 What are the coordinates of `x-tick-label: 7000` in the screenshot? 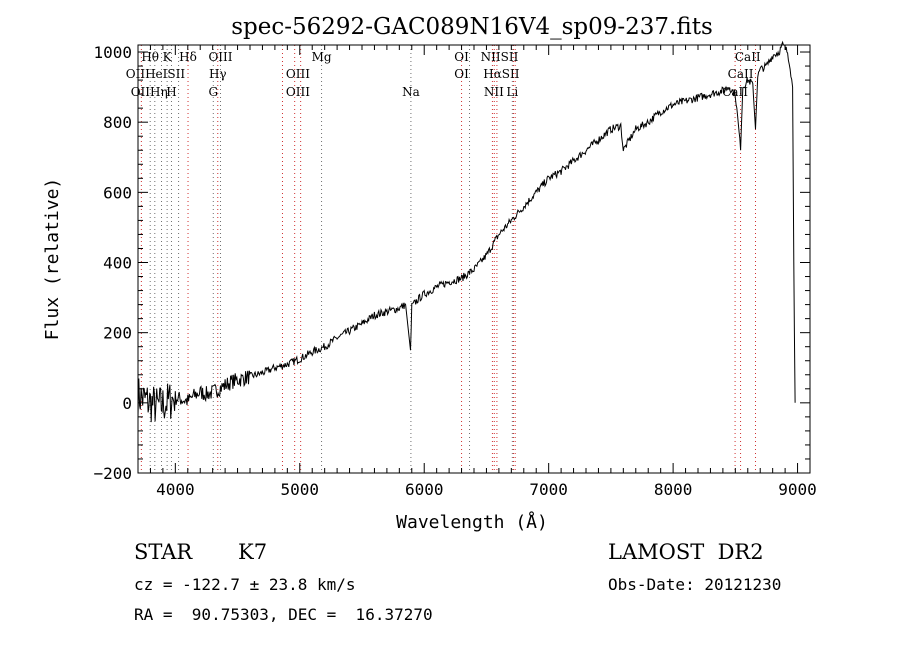 It's located at (548, 489).